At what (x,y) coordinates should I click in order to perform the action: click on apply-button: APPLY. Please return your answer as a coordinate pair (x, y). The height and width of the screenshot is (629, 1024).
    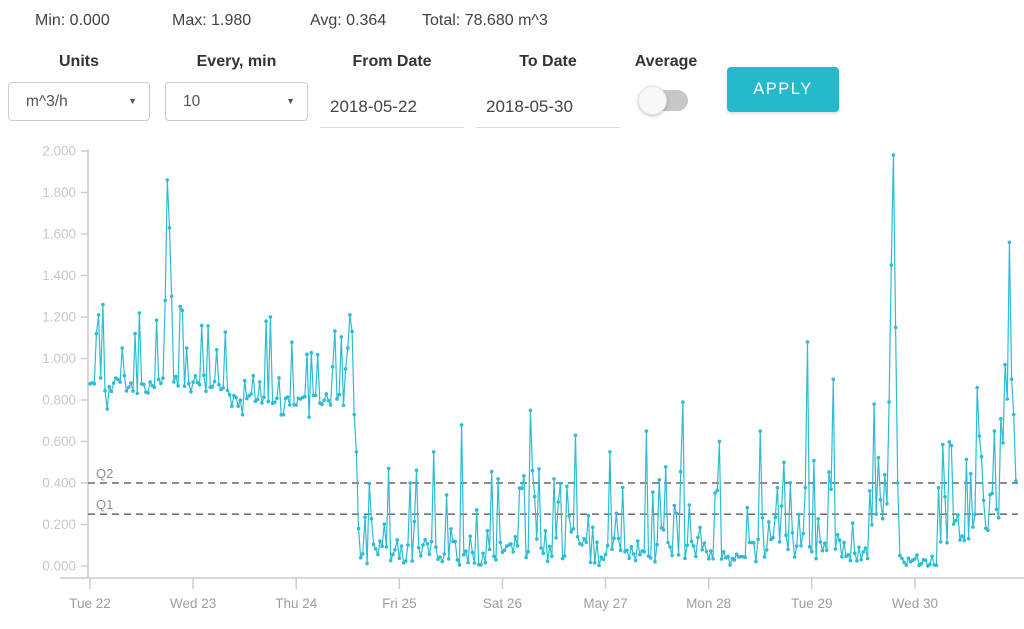
    Looking at the image, I should click on (783, 89).